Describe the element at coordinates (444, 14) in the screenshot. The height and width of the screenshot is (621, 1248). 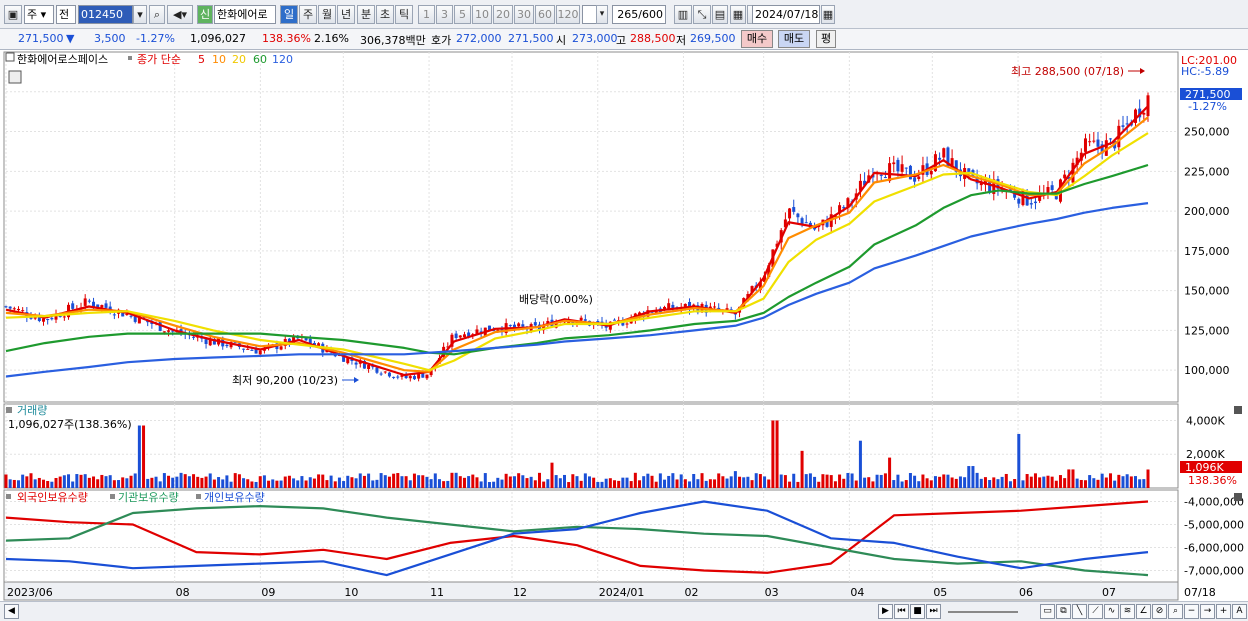
I see `minute-btn-3: 3` at that location.